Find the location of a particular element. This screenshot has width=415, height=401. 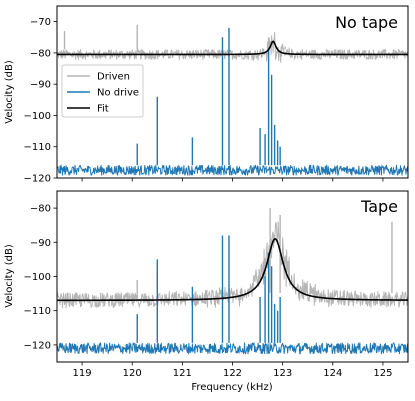

legend-box is located at coordinates (102, 91).